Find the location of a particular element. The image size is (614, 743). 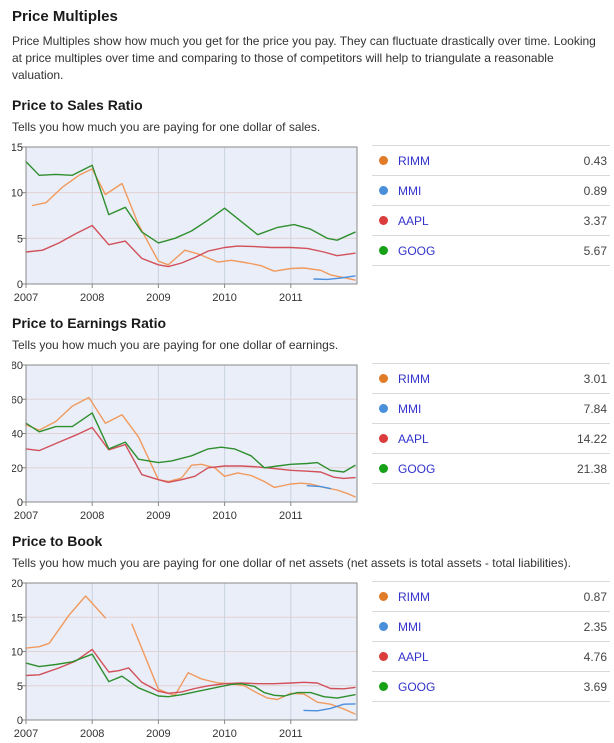

price-to-earnings-legend: RIMM 3.01 MMI 7.84 AAPL 14.22 GOOG 21.38 is located at coordinates (491, 423).